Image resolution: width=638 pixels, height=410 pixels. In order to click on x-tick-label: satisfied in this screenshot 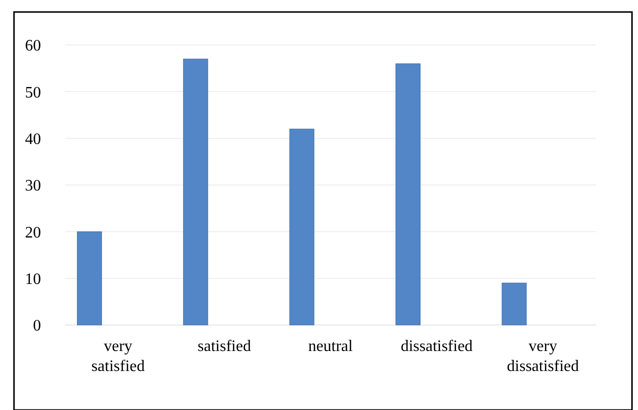, I will do `click(224, 346)`.